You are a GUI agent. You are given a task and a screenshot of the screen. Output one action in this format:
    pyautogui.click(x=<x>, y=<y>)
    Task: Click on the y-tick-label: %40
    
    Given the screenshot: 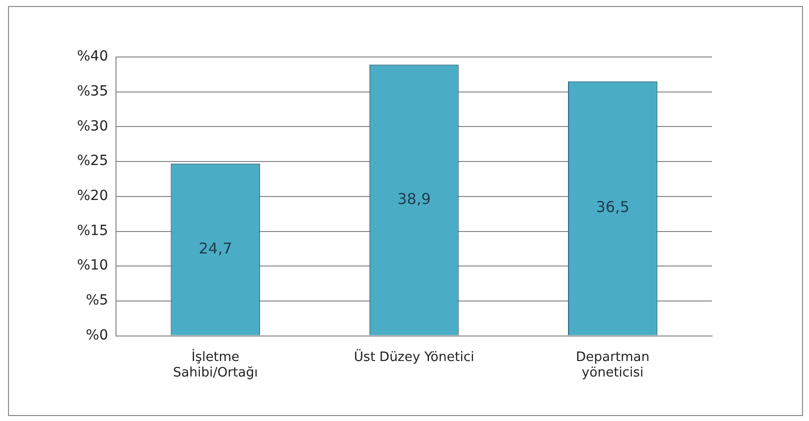 What is the action you would take?
    pyautogui.click(x=92, y=56)
    